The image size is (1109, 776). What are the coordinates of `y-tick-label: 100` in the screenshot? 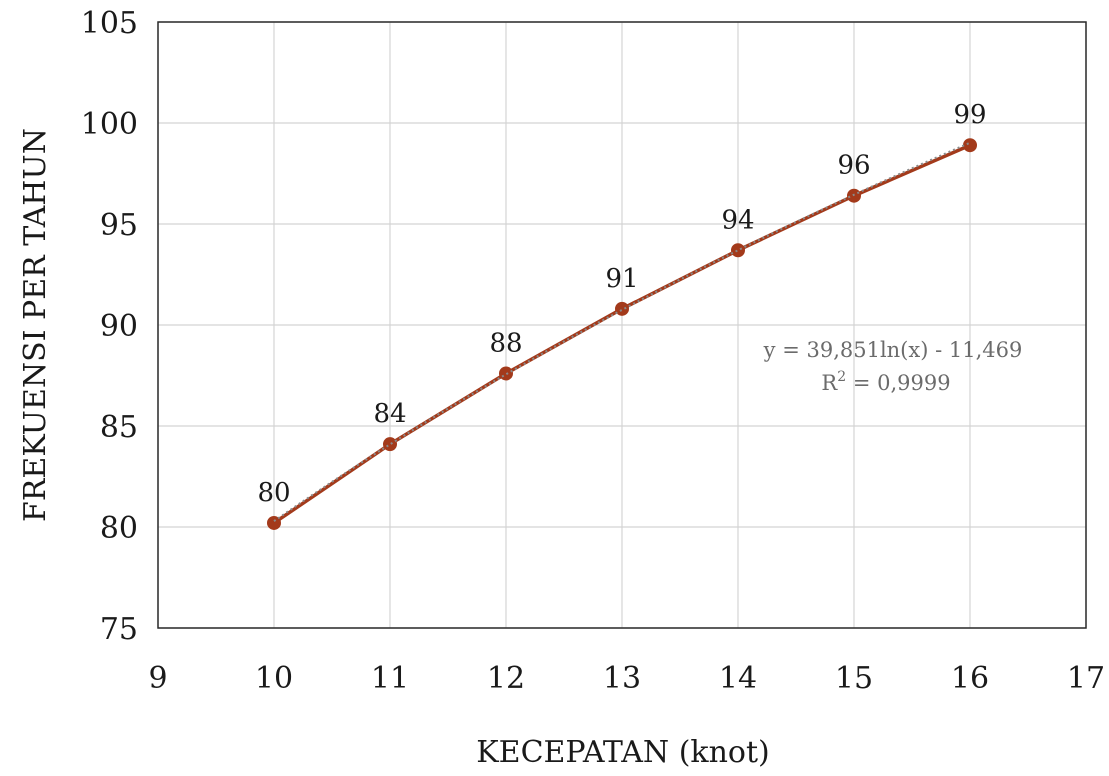 It's located at (109, 124).